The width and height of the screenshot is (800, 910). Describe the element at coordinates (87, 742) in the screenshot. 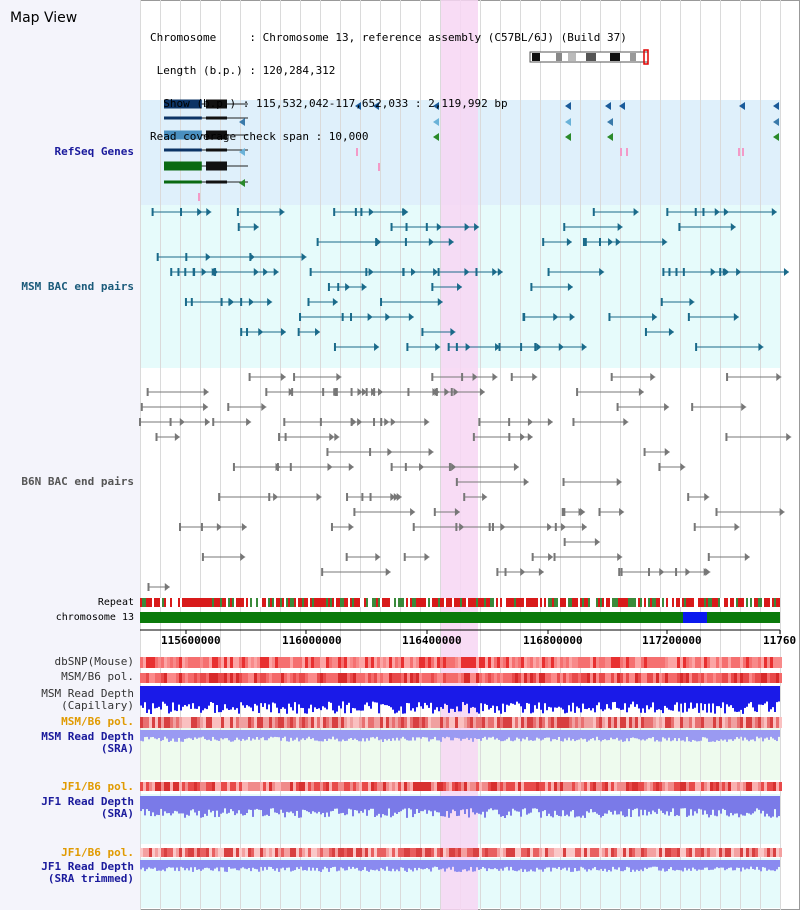

I see `track-label-msm-read-depth-sra: MSM Read Depth (SRA)` at that location.